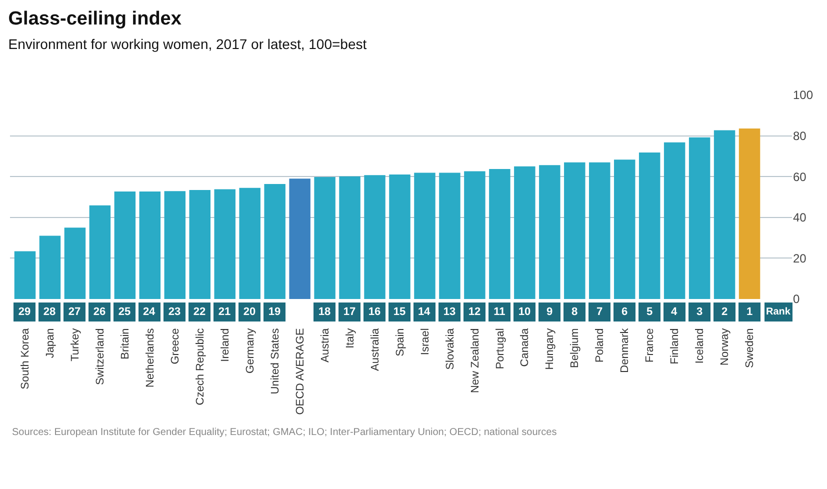 Image resolution: width=827 pixels, height=489 pixels. Describe the element at coordinates (449, 312) in the screenshot. I see `text: 13` at that location.